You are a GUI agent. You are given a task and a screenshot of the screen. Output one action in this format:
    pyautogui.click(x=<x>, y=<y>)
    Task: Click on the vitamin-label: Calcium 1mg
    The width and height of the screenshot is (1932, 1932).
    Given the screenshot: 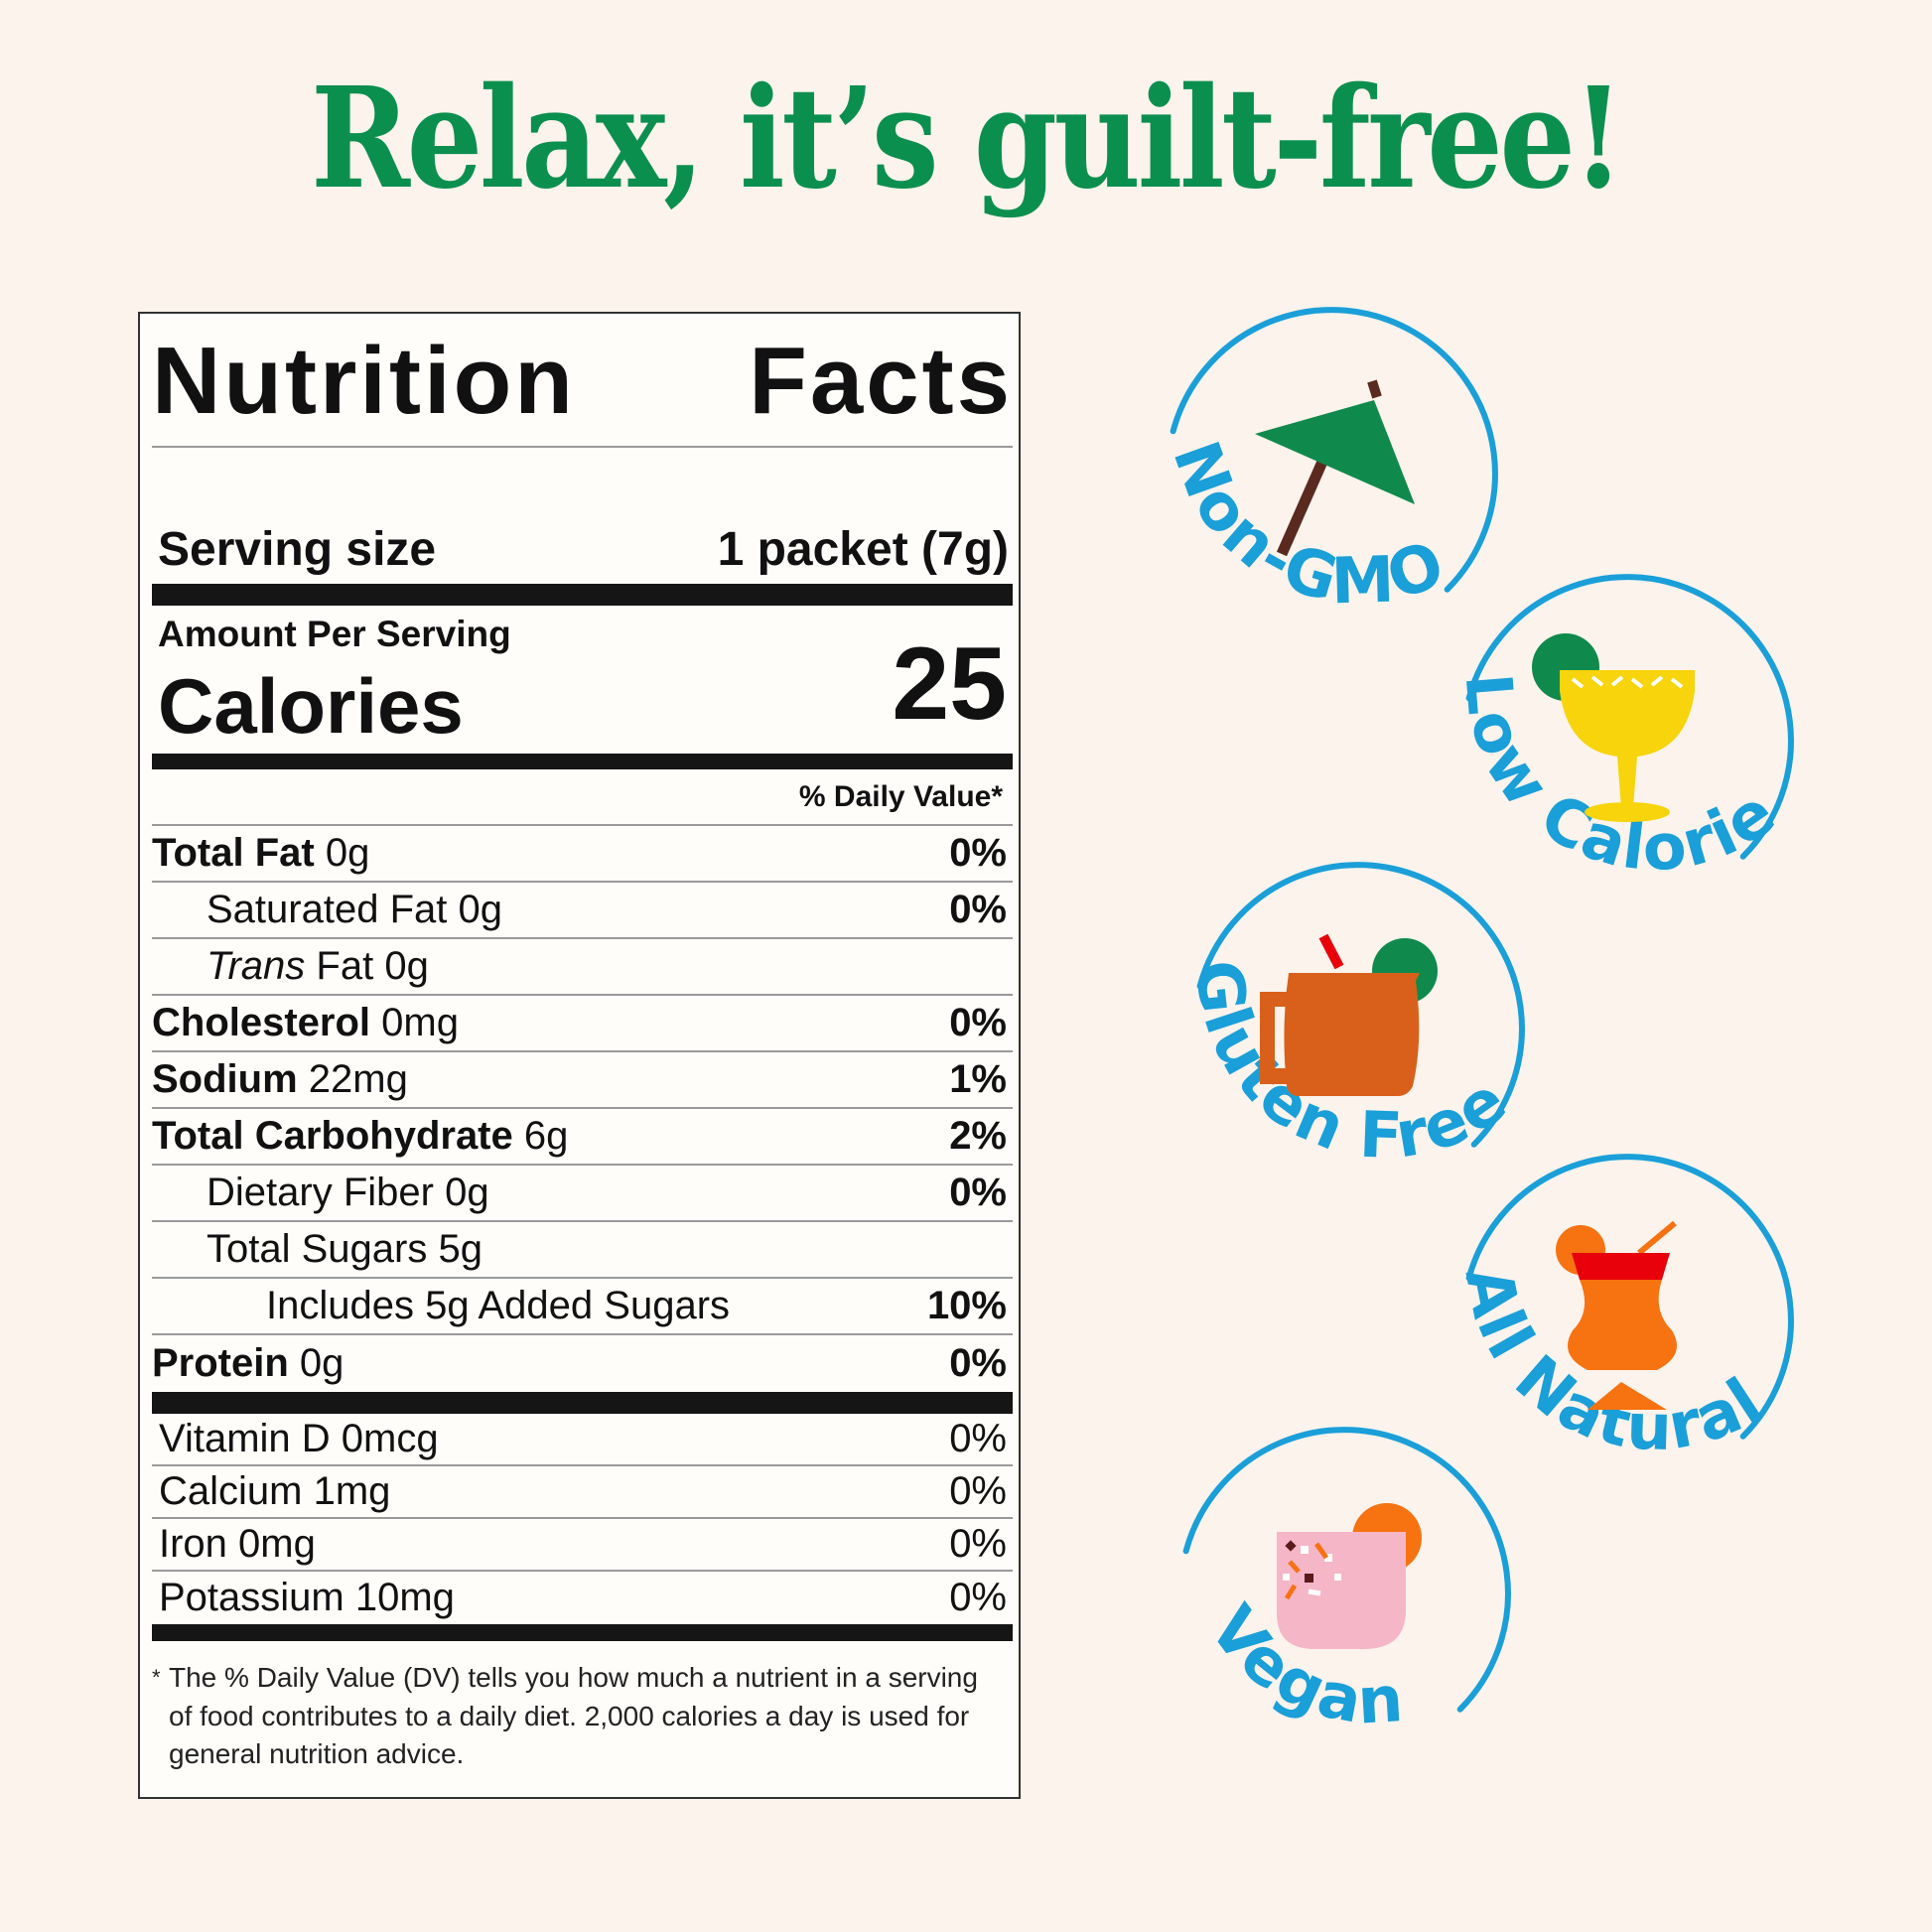 What is the action you would take?
    pyautogui.click(x=275, y=1491)
    